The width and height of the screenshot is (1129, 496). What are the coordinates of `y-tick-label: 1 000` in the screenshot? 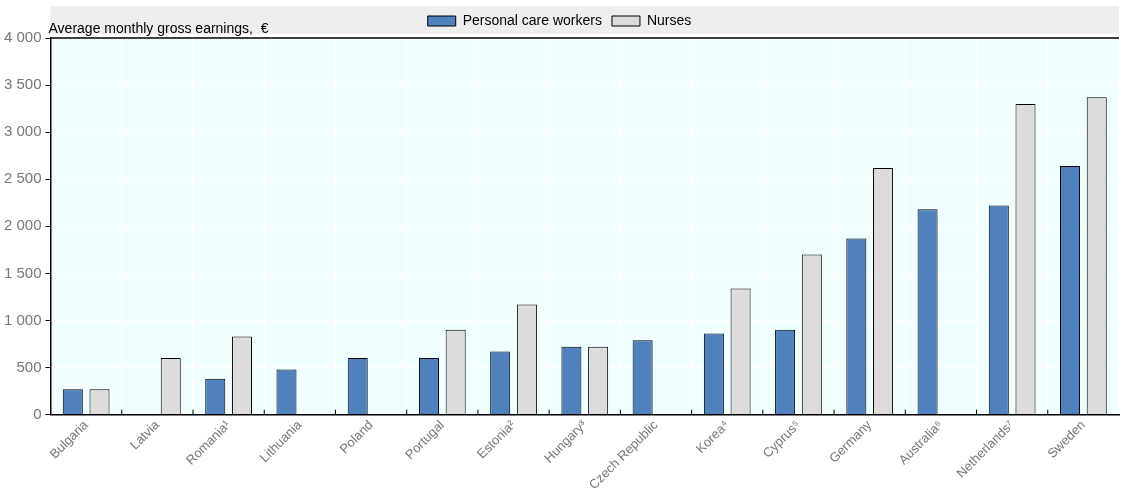 It's located at (22, 319).